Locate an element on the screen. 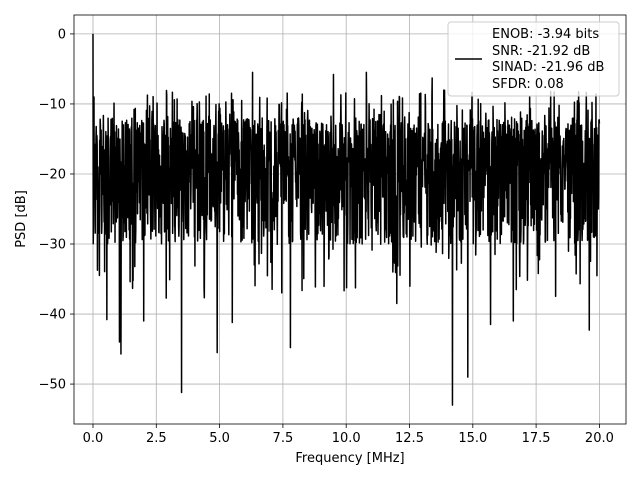 The image size is (640, 480). x-tick-label: 15.0 is located at coordinates (472, 438).